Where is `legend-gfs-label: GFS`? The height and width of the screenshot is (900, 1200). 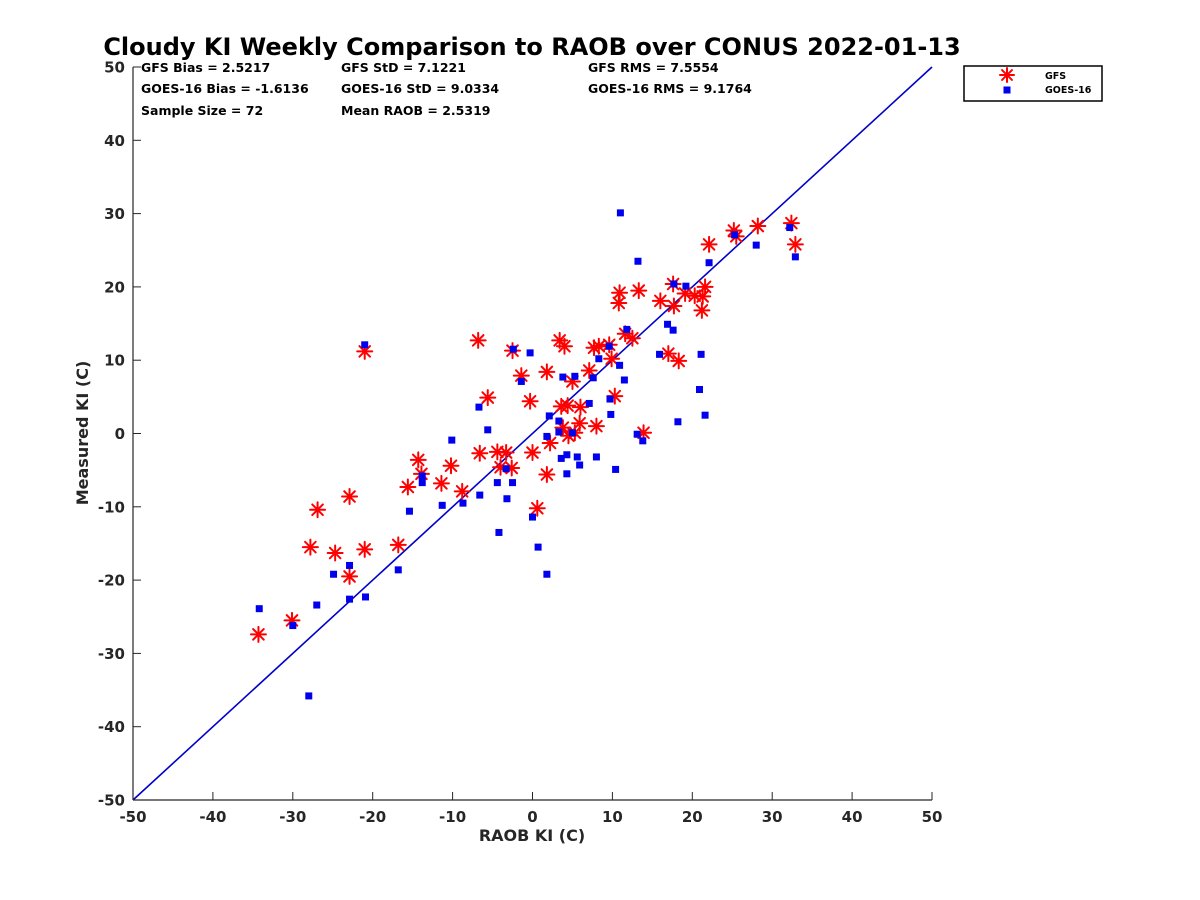
legend-gfs-label: GFS is located at coordinates (1055, 76).